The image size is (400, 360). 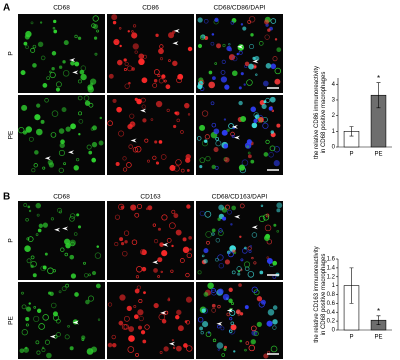 I want to click on micrograph, so click(x=150, y=53).